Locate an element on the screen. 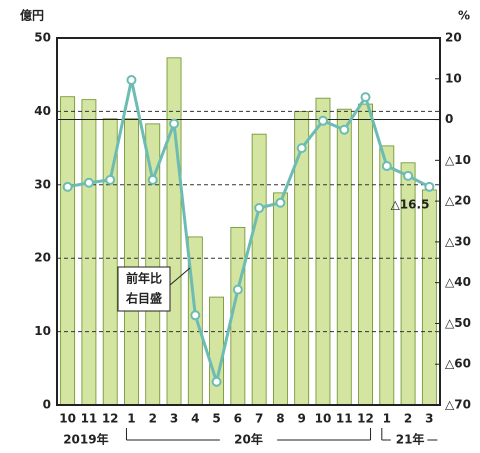 This screenshot has height=453, width=480. annotation-pointer is located at coordinates (180, 276).